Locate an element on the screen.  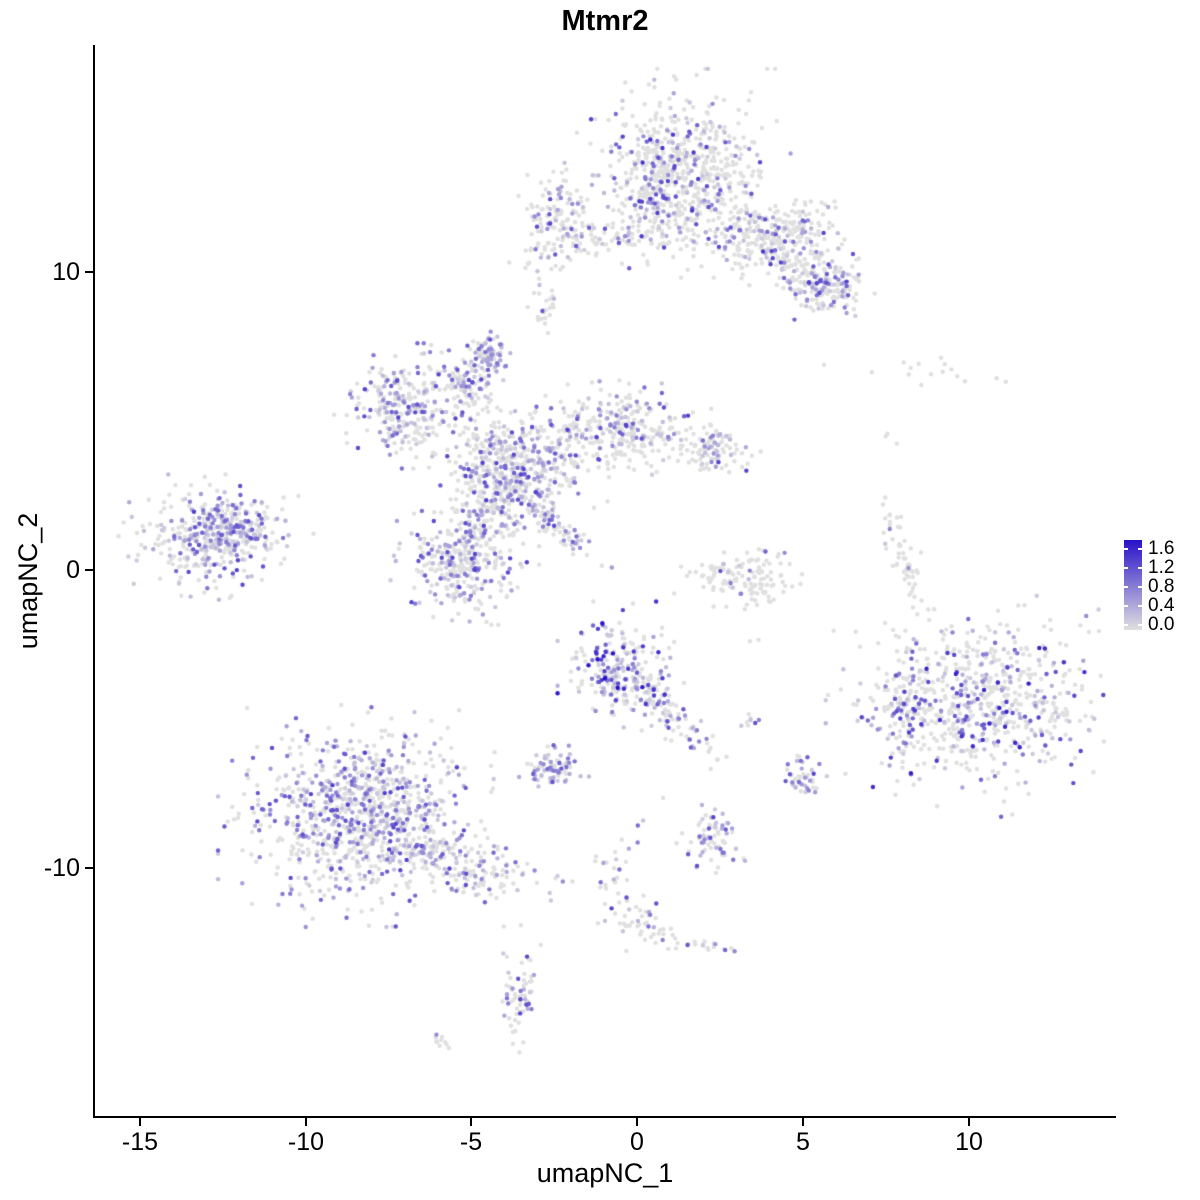
x-tick-label: 0 is located at coordinates (637, 1142).